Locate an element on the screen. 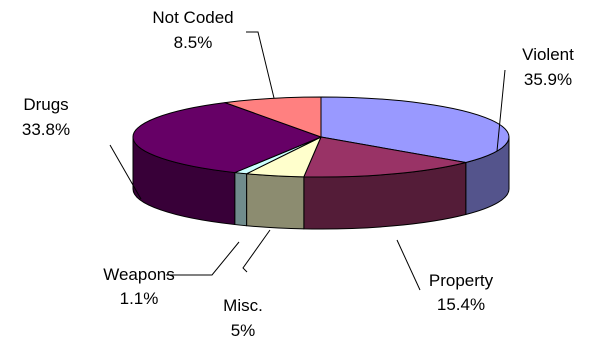 This screenshot has width=603, height=342. pie-slice-property is located at coordinates (385, 157).